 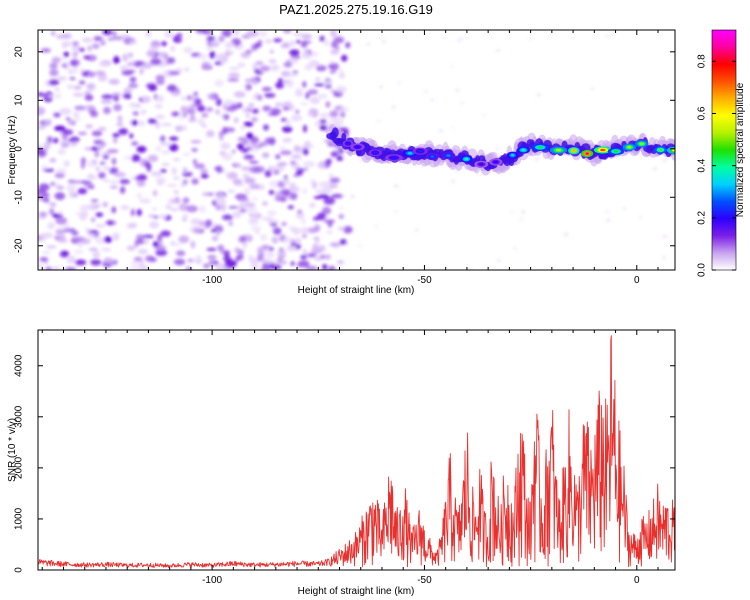 I want to click on spectrogram-y-tick-label: 20, so click(x=19, y=52).